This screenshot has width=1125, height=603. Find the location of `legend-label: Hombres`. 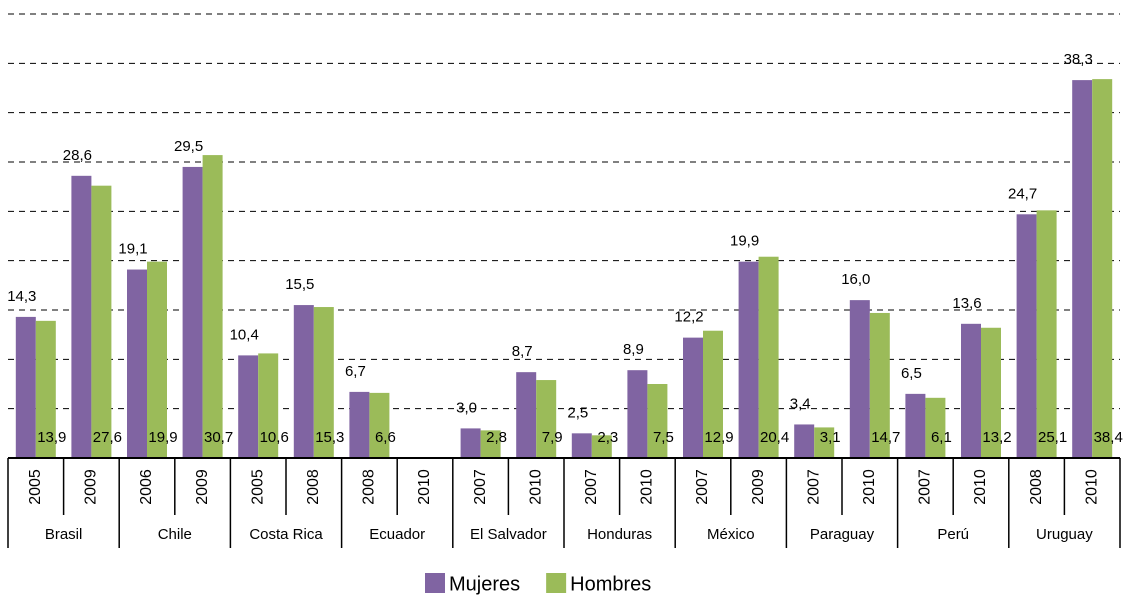

legend-label: Hombres is located at coordinates (610, 584).